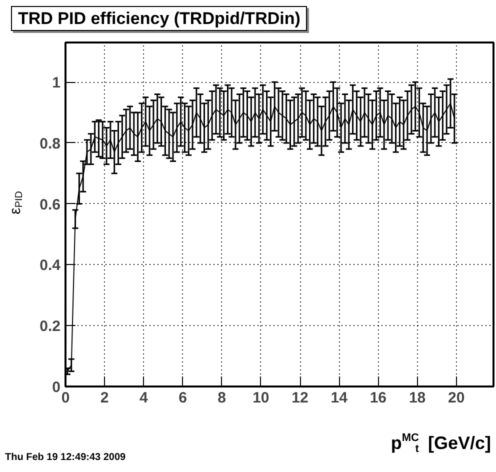 The height and width of the screenshot is (472, 496). I want to click on x-tick-label: 18, so click(417, 398).